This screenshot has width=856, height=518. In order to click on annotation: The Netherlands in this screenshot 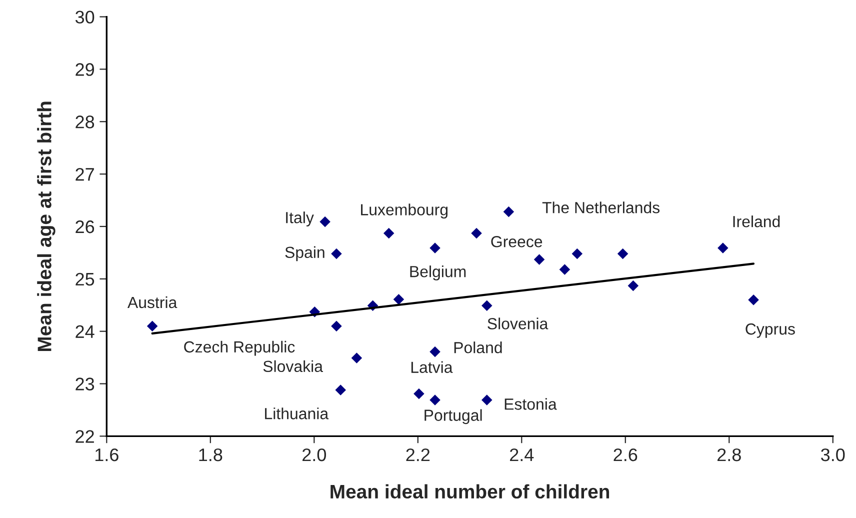, I will do `click(601, 208)`.